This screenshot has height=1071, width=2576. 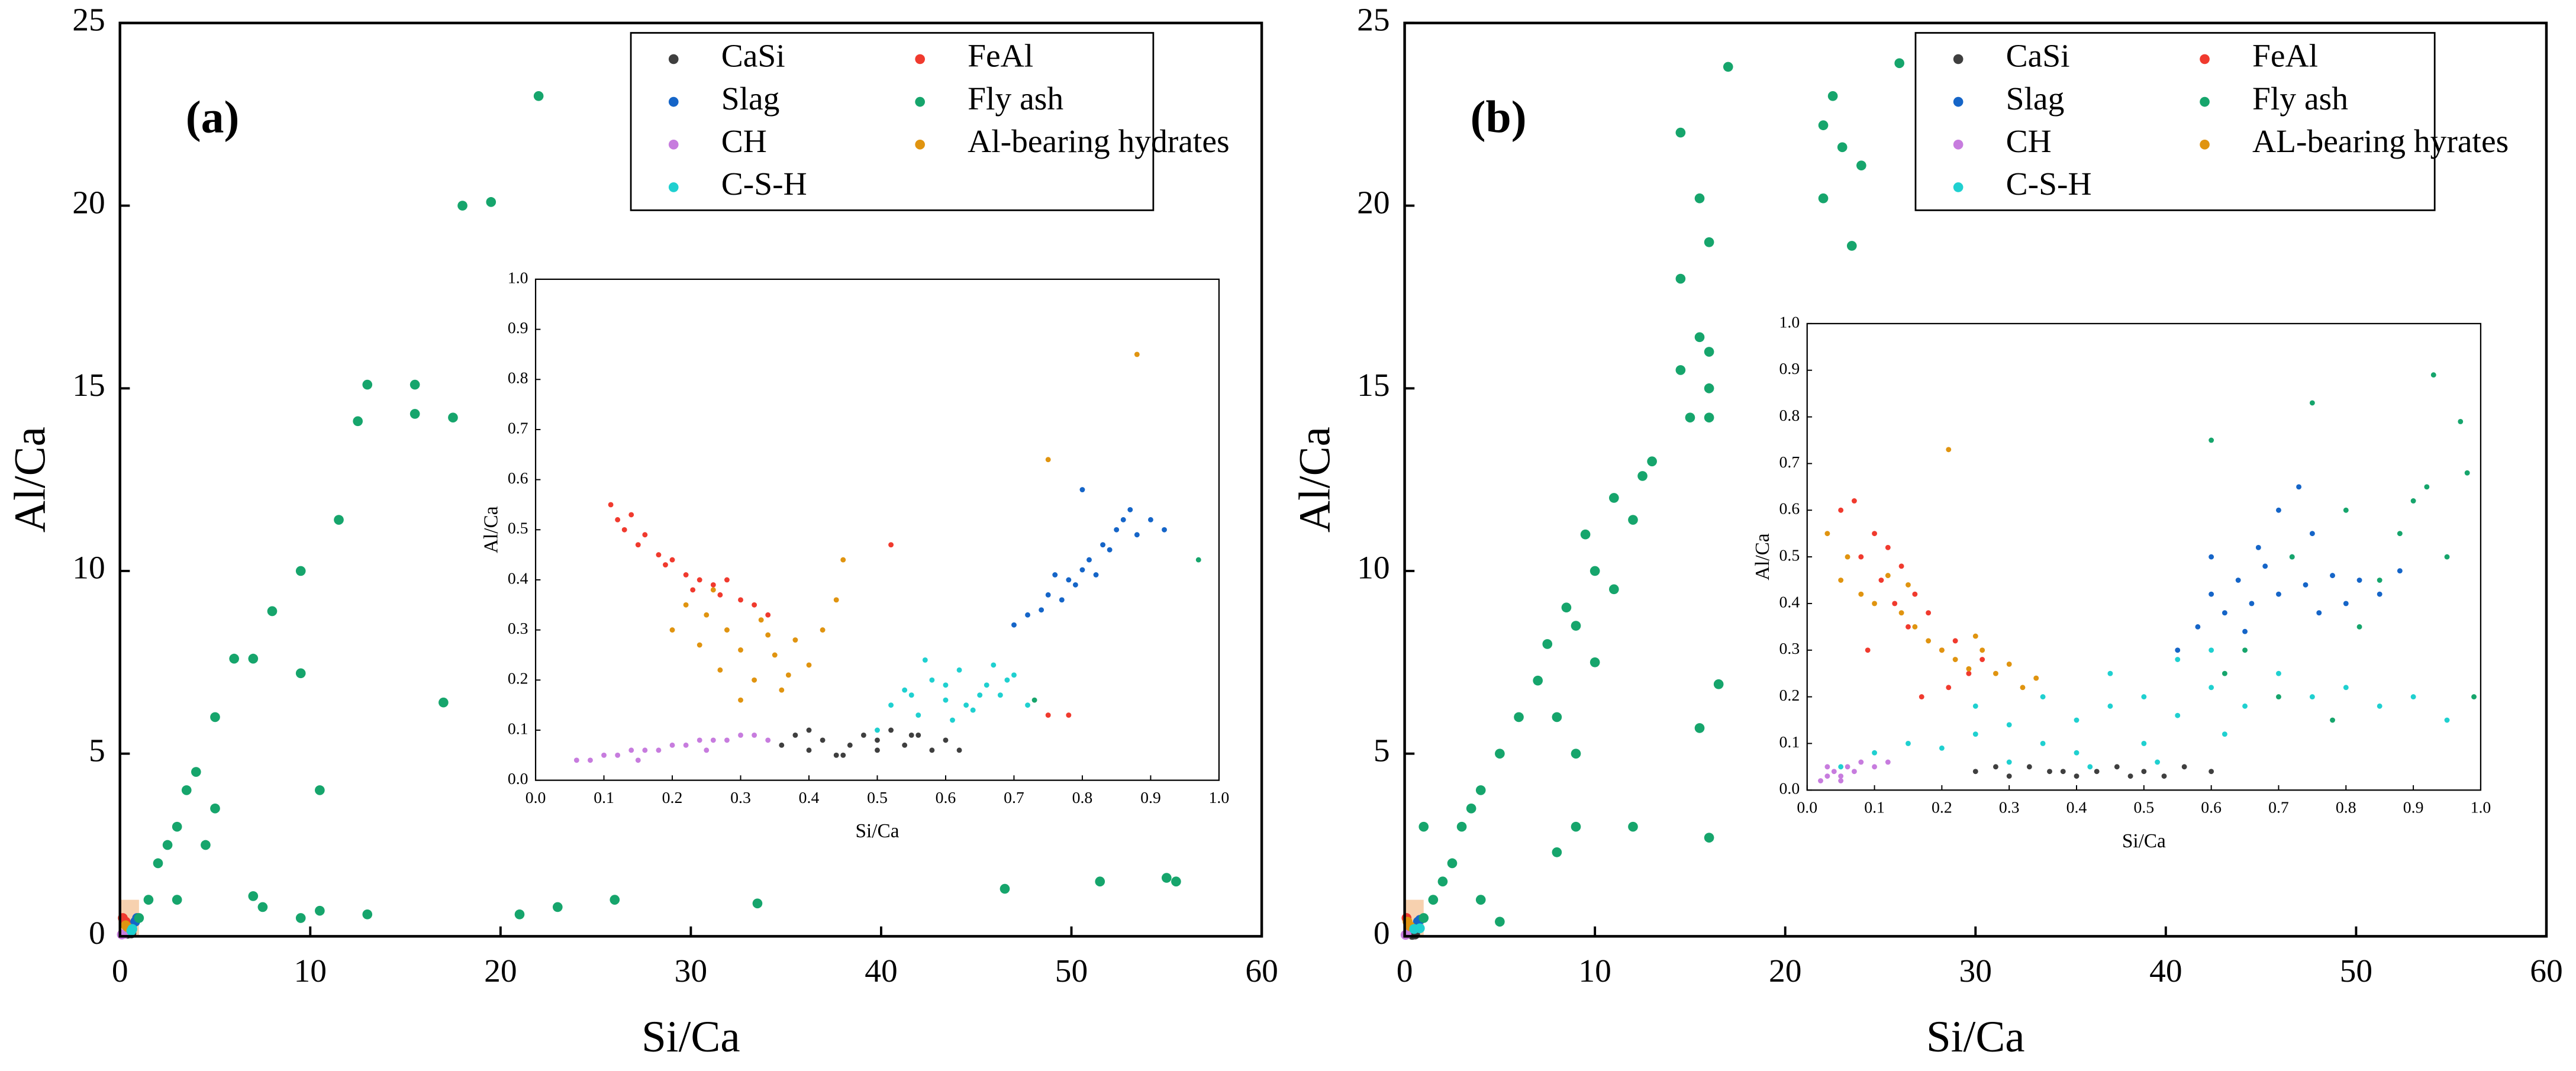 I want to click on y-tick-label: 0.9, so click(x=1789, y=369).